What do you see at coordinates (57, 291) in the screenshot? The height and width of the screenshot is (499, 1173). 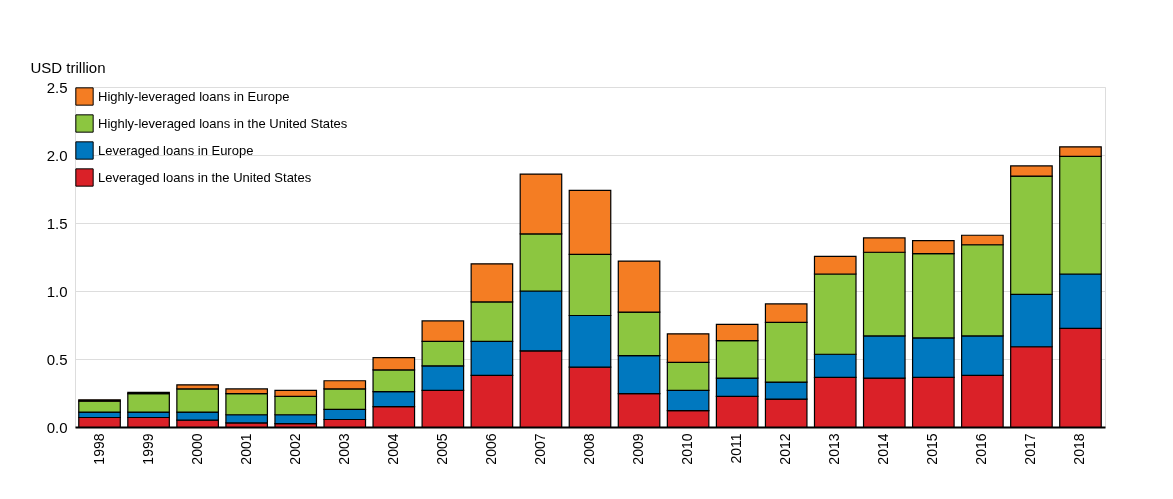 I see `y-tick-label: 1.0` at bounding box center [57, 291].